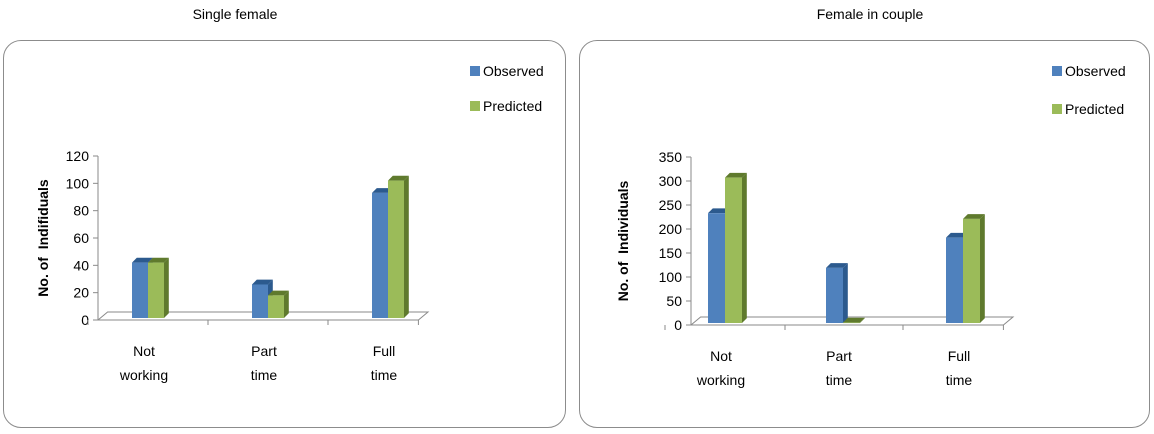 The width and height of the screenshot is (1154, 434). I want to click on y-tick-label-250: 250, so click(671, 205).